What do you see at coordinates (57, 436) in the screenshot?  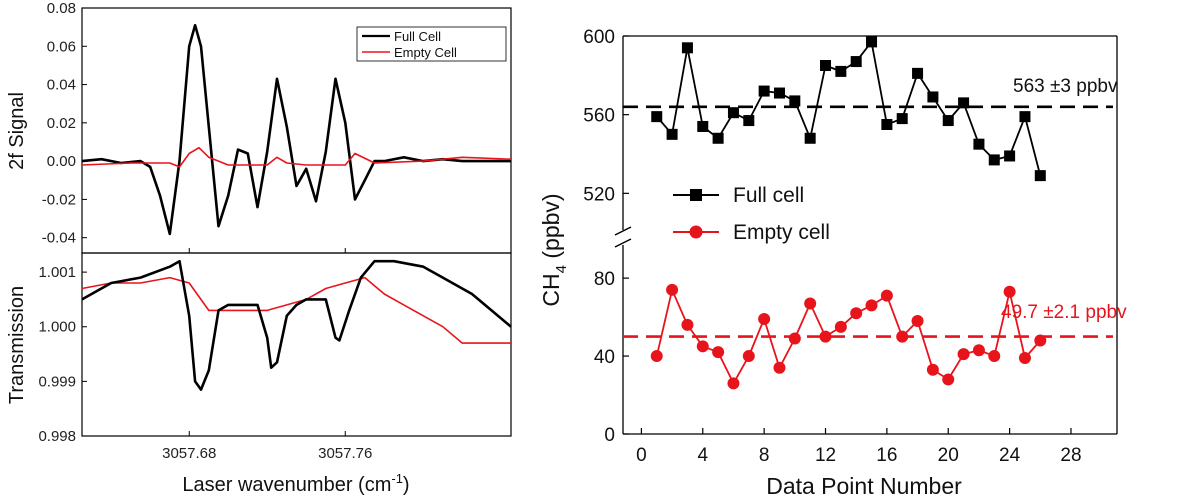 I see `transmission-y-tick-label: 0.998` at bounding box center [57, 436].